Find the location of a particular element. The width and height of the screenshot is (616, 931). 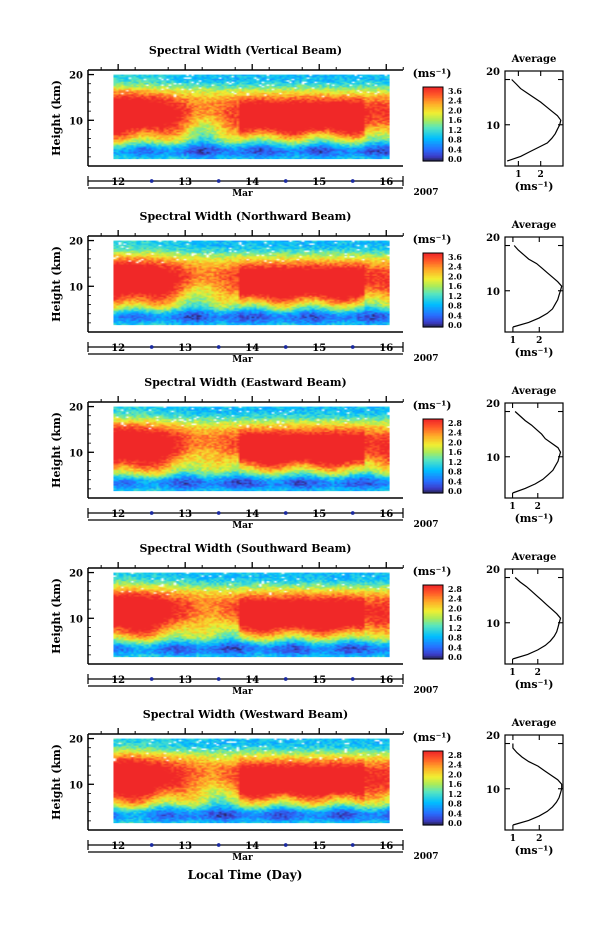

x-tick-label: 15 is located at coordinates (319, 846).